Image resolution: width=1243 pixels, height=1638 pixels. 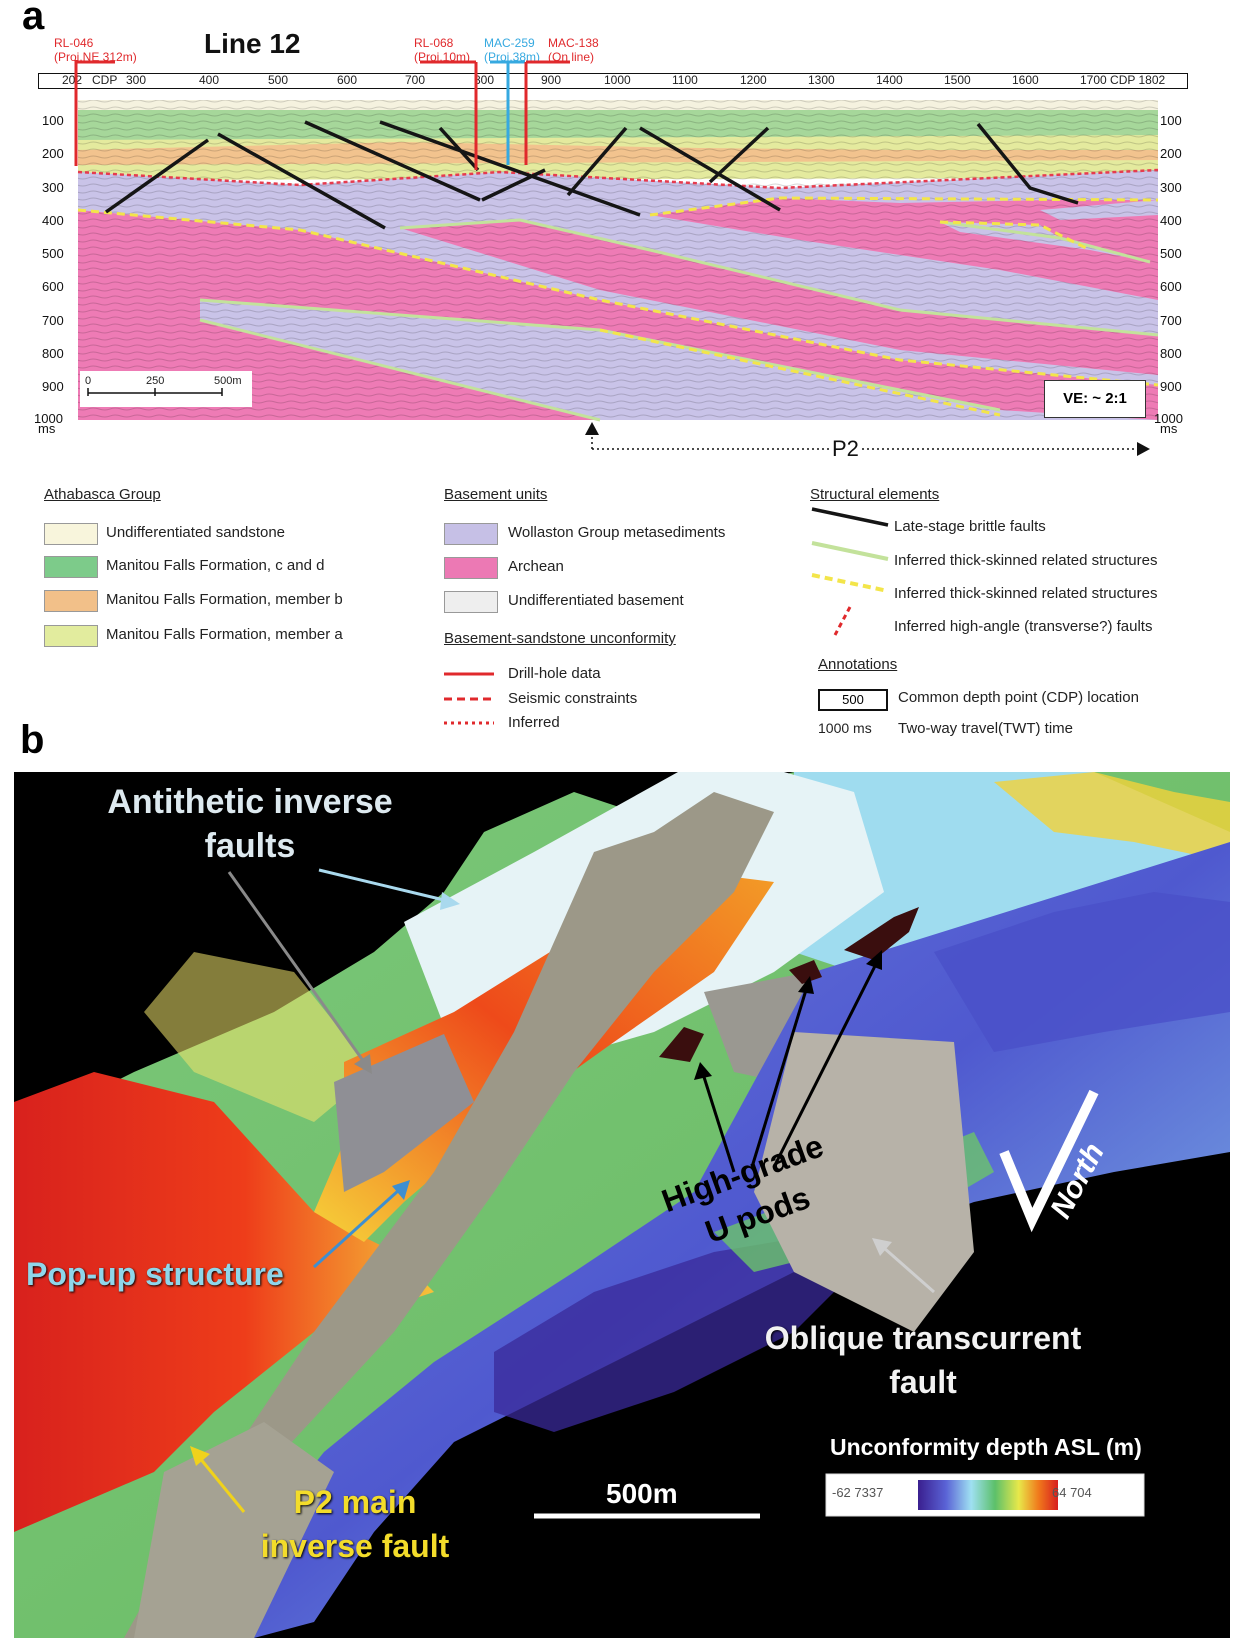 What do you see at coordinates (71, 636) in the screenshot?
I see `swatch-manitou-a` at bounding box center [71, 636].